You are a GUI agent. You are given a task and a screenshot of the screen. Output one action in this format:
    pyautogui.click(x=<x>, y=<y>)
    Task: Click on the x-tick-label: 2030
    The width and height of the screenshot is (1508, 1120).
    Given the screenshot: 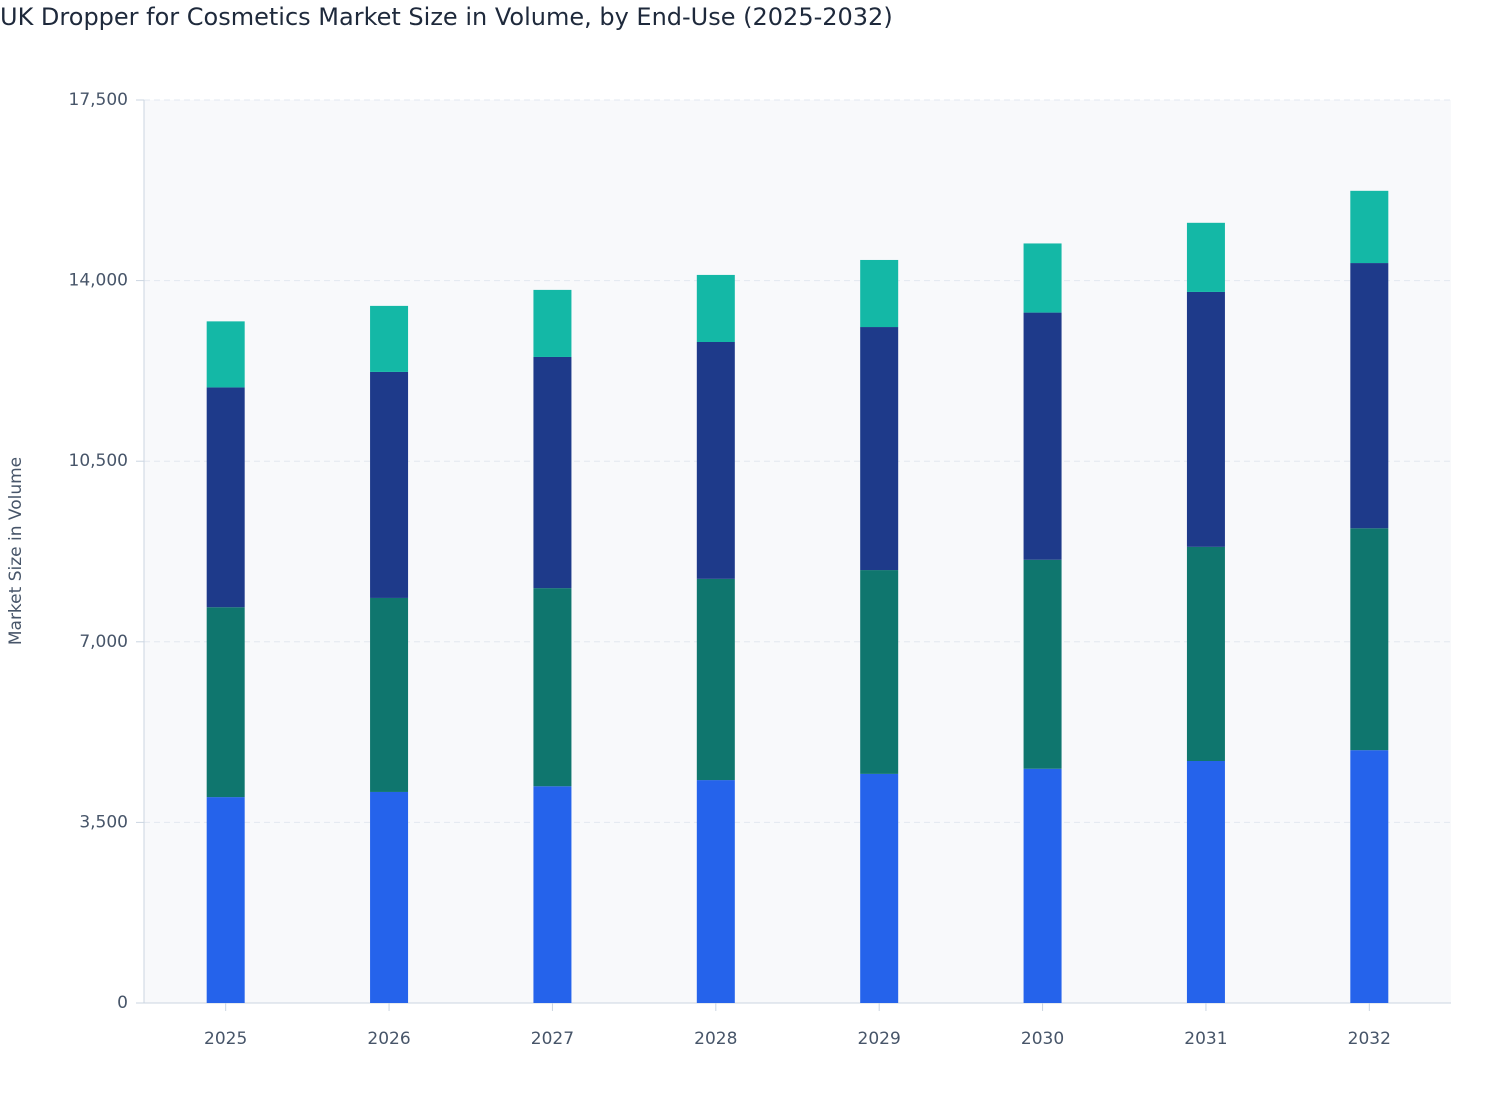 What is the action you would take?
    pyautogui.click(x=1042, y=1039)
    